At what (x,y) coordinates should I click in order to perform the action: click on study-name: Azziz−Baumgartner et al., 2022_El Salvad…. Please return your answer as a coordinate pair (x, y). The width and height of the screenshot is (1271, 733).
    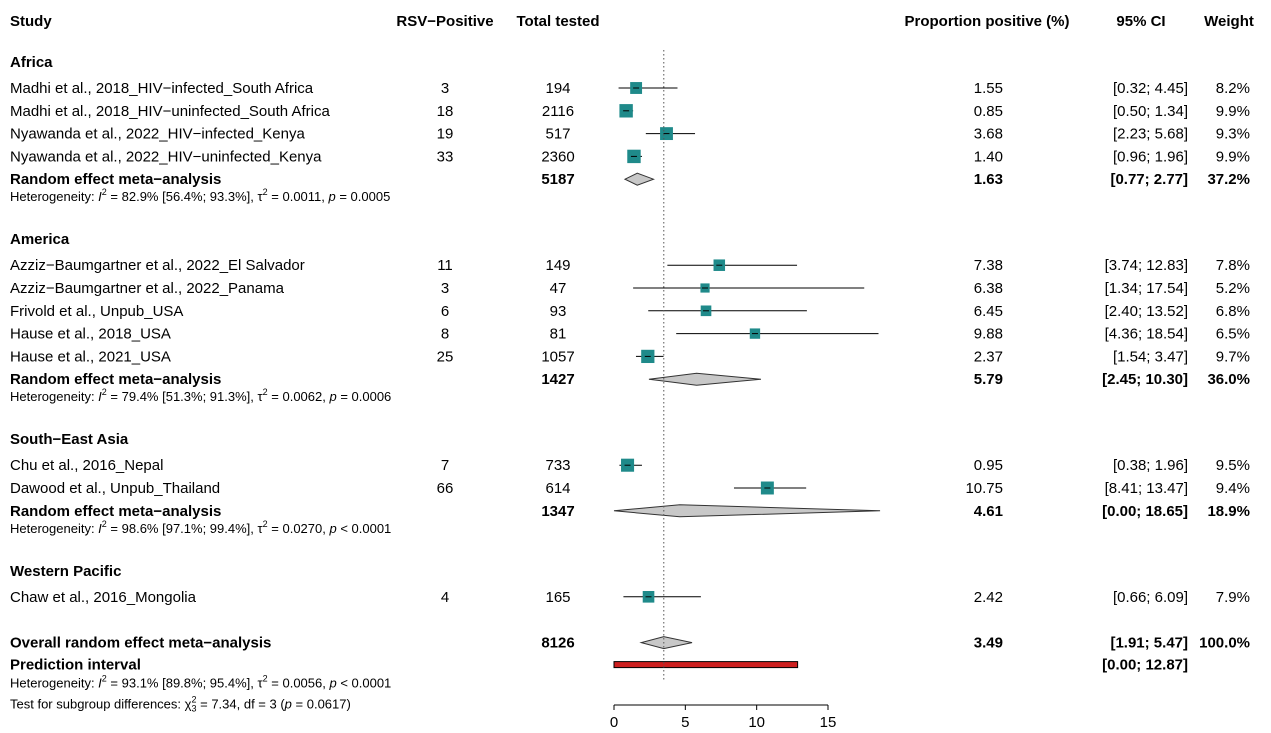
    Looking at the image, I should click on (157, 265).